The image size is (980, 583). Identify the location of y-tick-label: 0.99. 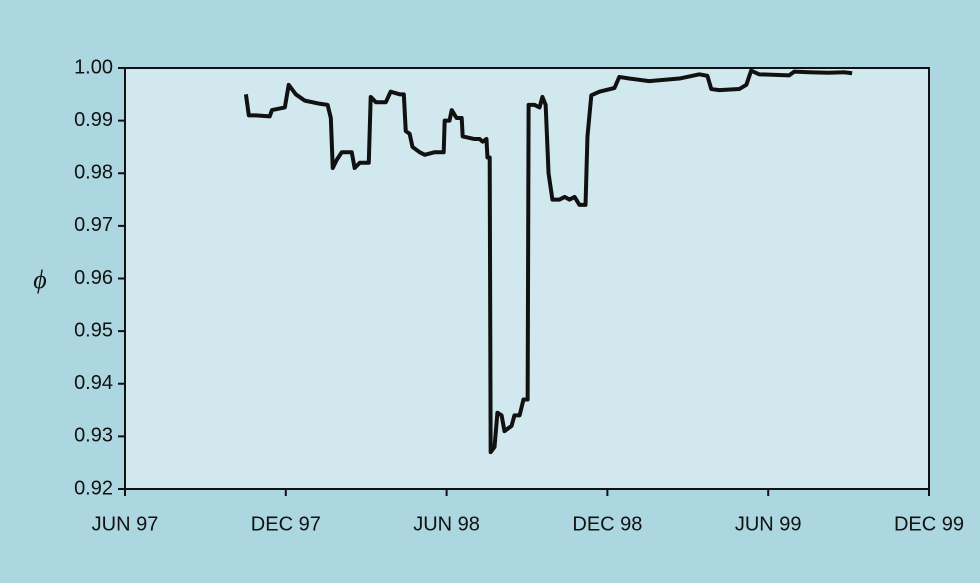
(93, 120).